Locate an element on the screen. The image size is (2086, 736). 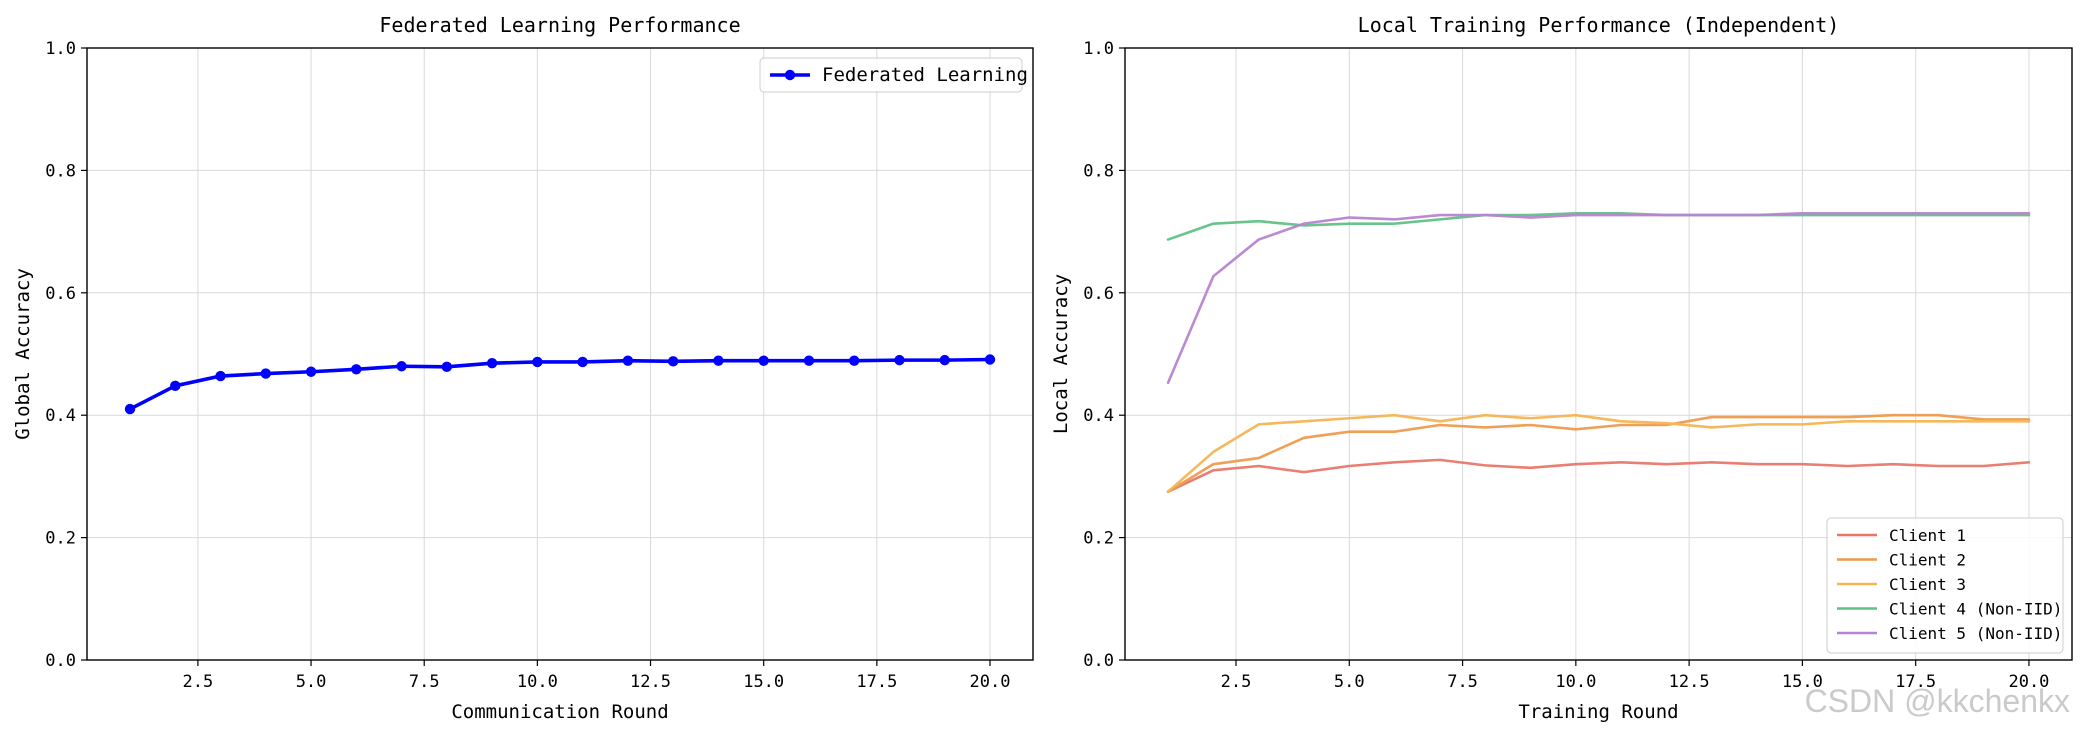
legend-entry: Client 2 is located at coordinates (1927, 560).